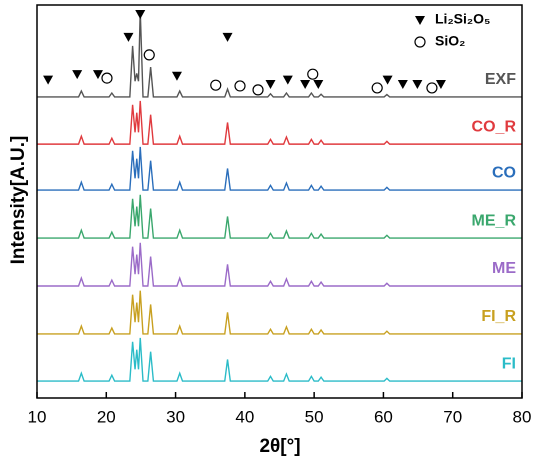  Describe the element at coordinates (522, 416) in the screenshot. I see `x-tick-label: 80` at that location.